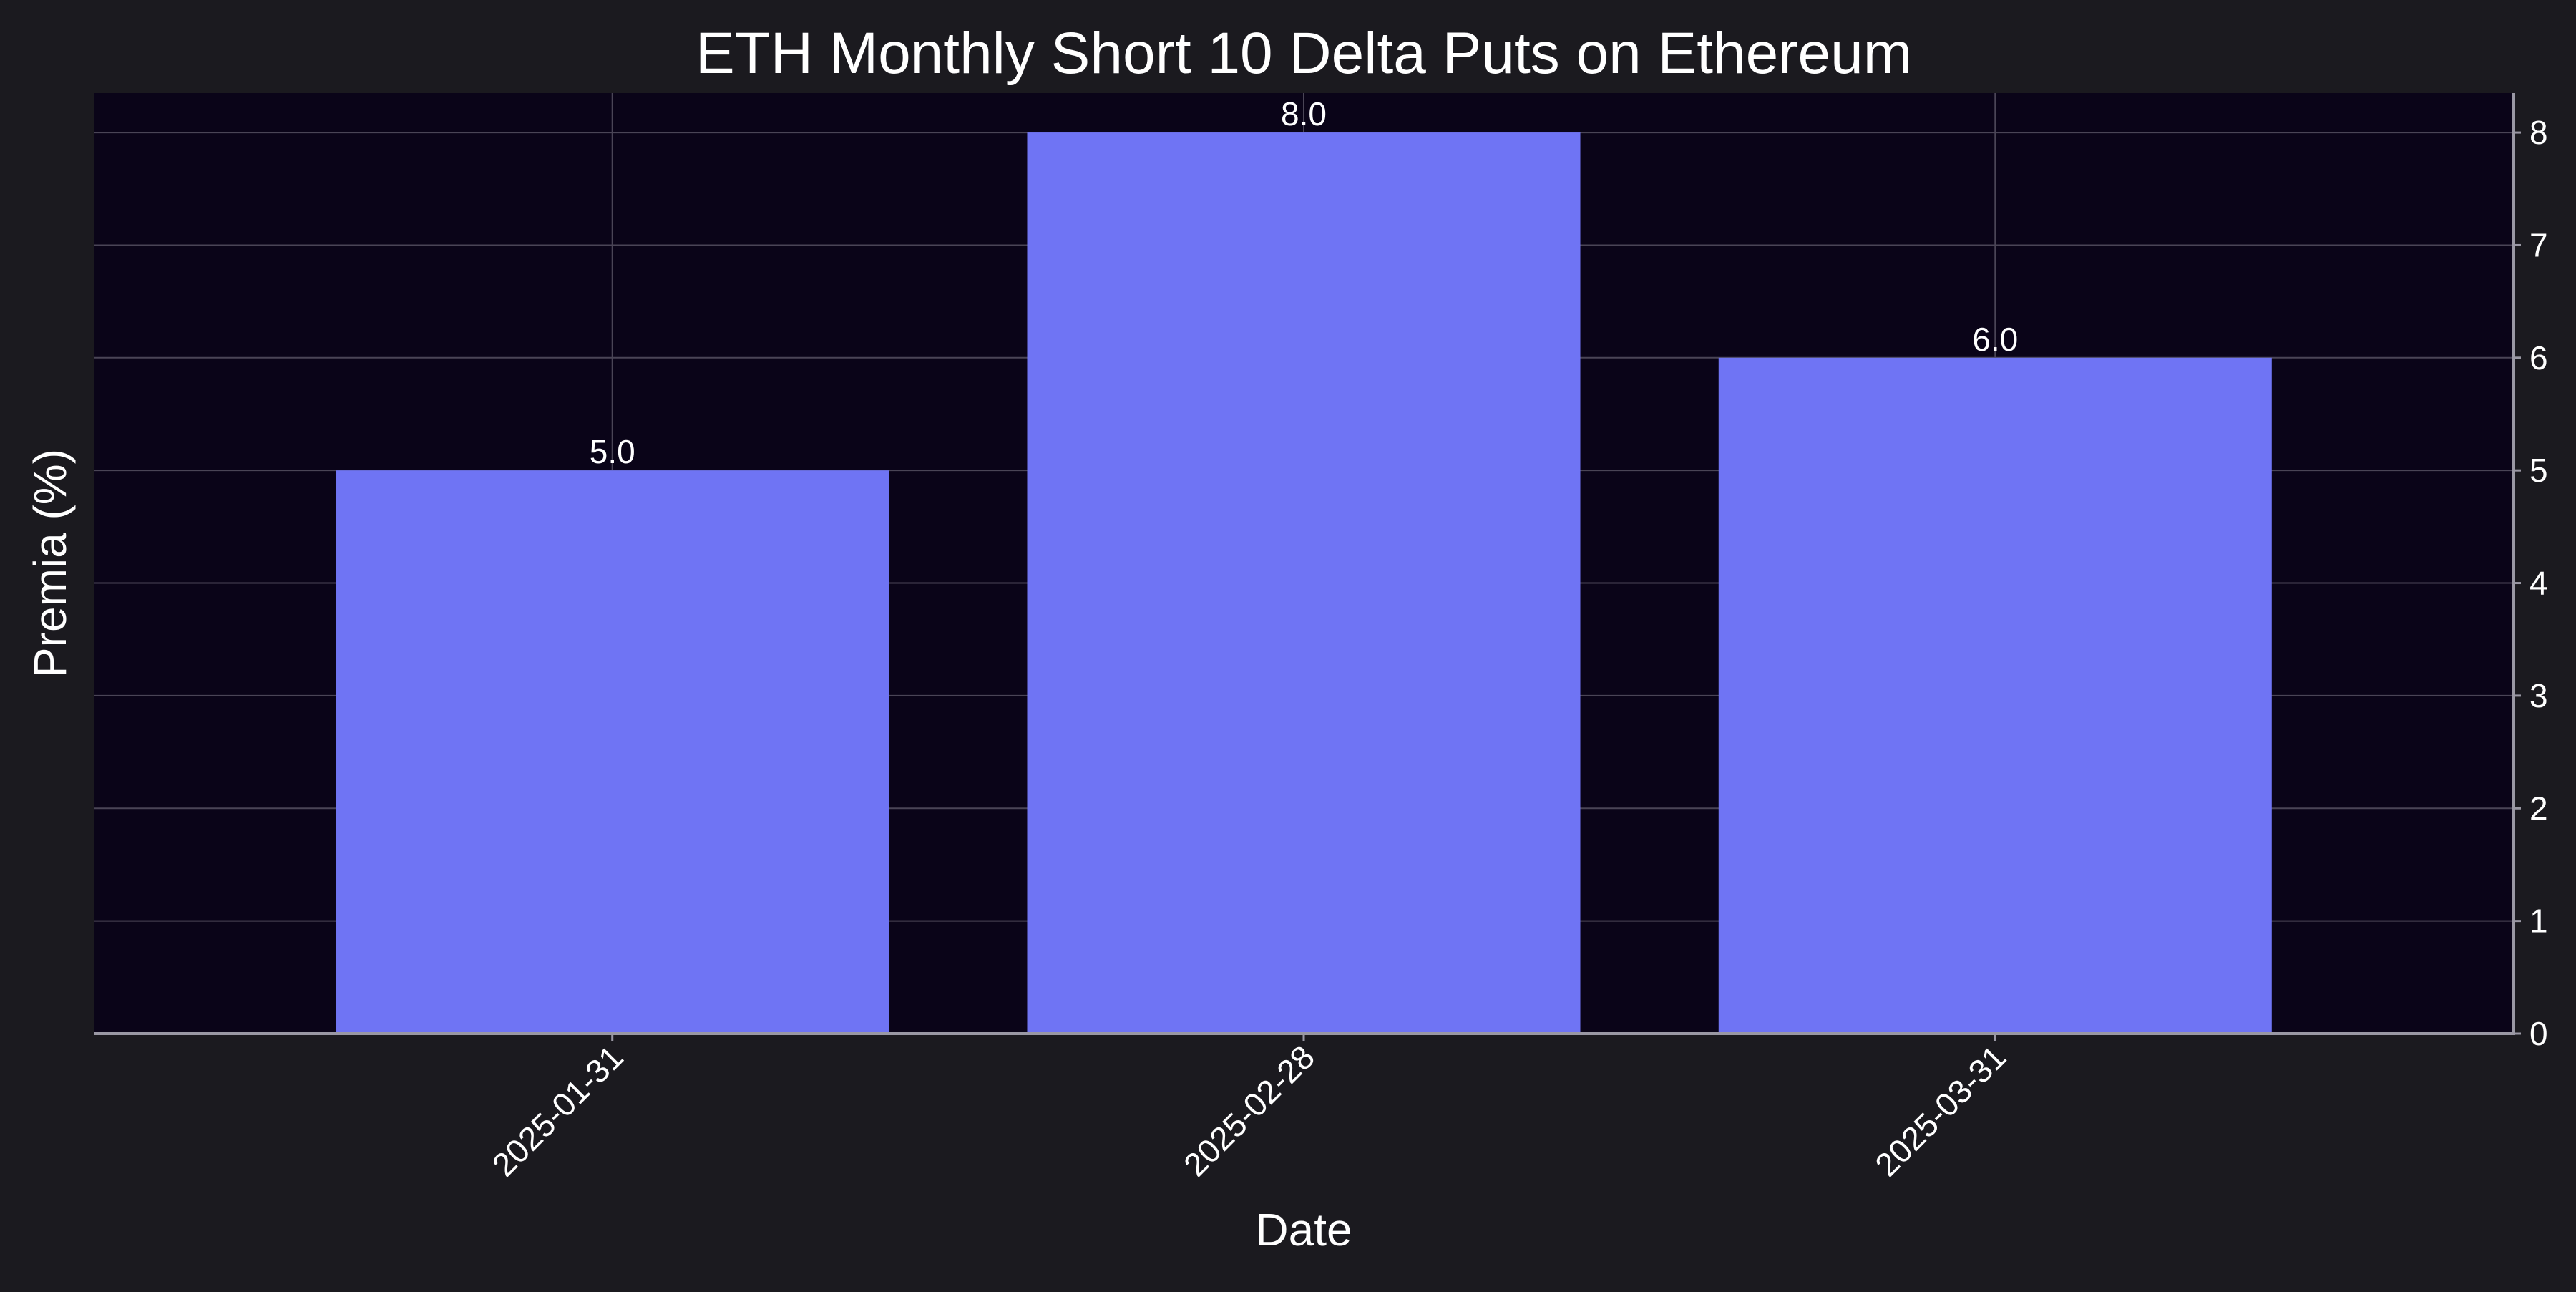 Image resolution: width=2576 pixels, height=1292 pixels. What do you see at coordinates (1304, 113) in the screenshot?
I see `bar-value-label: 8.0` at bounding box center [1304, 113].